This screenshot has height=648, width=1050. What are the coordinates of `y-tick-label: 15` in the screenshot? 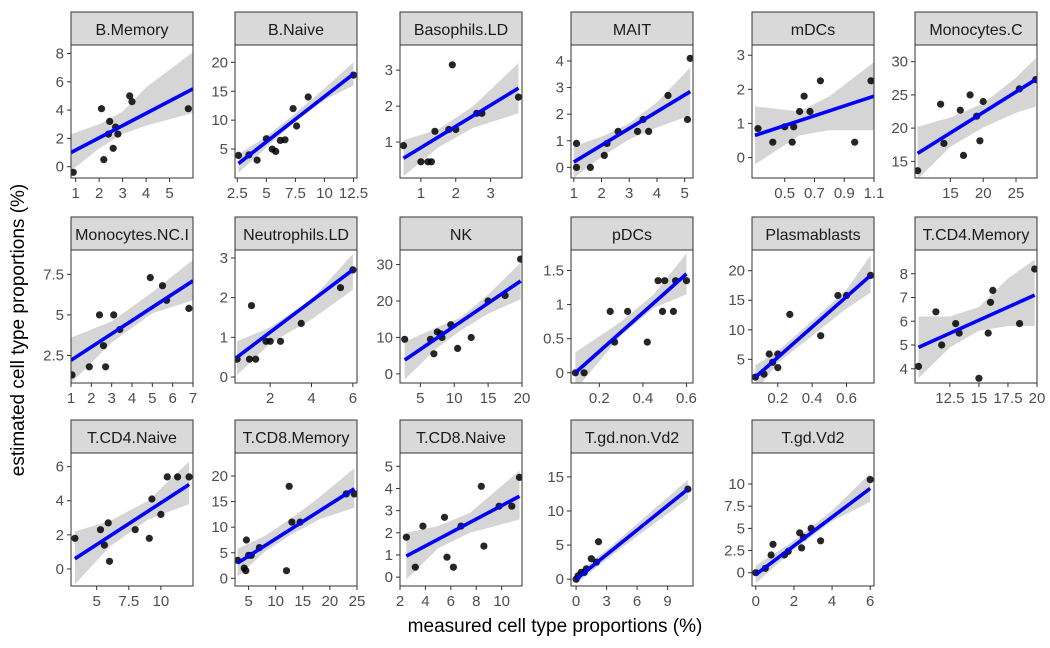 It's located at (736, 300).